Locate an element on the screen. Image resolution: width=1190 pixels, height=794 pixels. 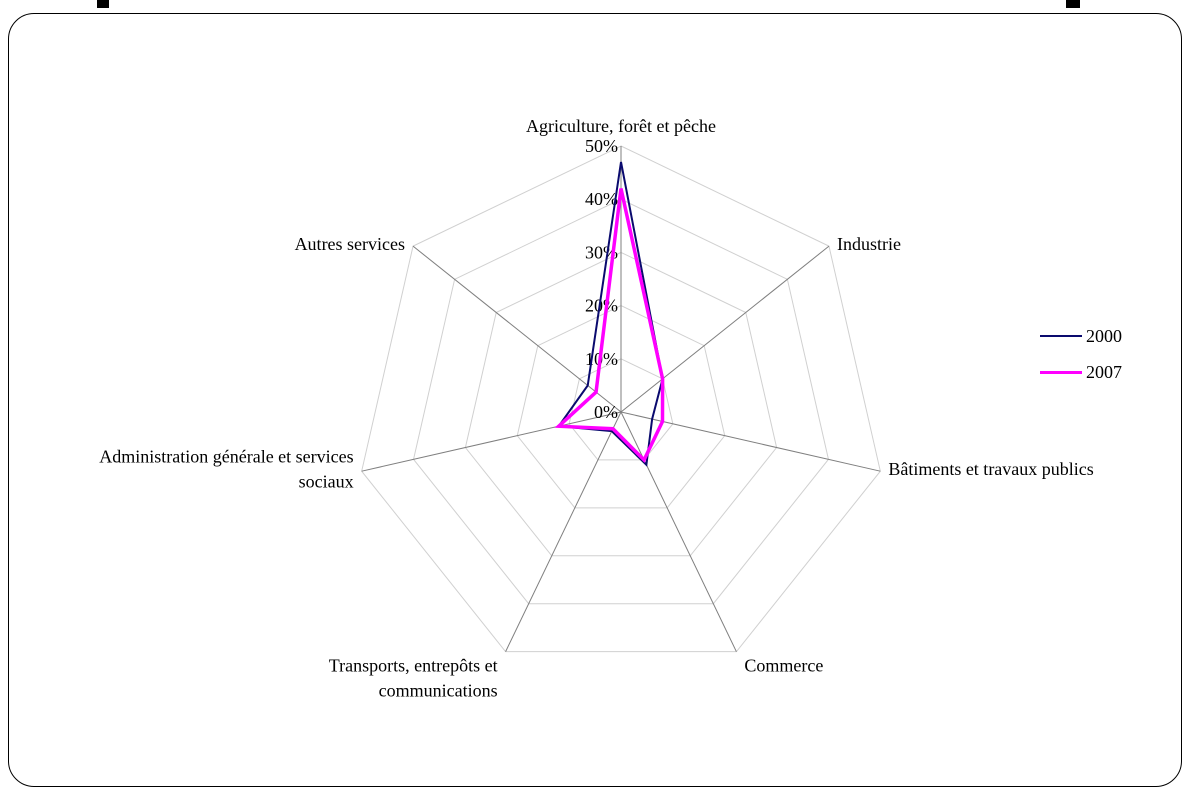
legend-item-2007: 2007 is located at coordinates (1081, 372).